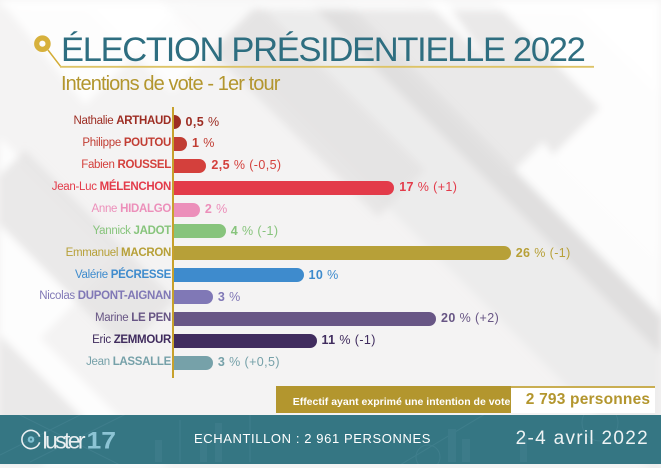 The width and height of the screenshot is (661, 468). Describe the element at coordinates (102, 441) in the screenshot. I see `svg-text: 17` at that location.